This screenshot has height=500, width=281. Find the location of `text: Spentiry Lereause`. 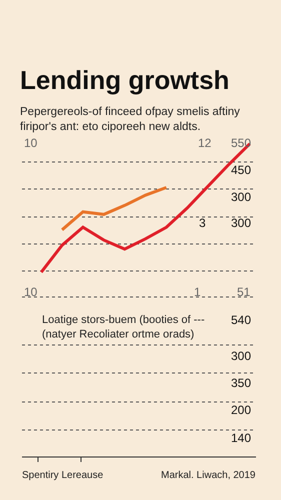

text: Spentiry Lereause is located at coordinates (63, 475).